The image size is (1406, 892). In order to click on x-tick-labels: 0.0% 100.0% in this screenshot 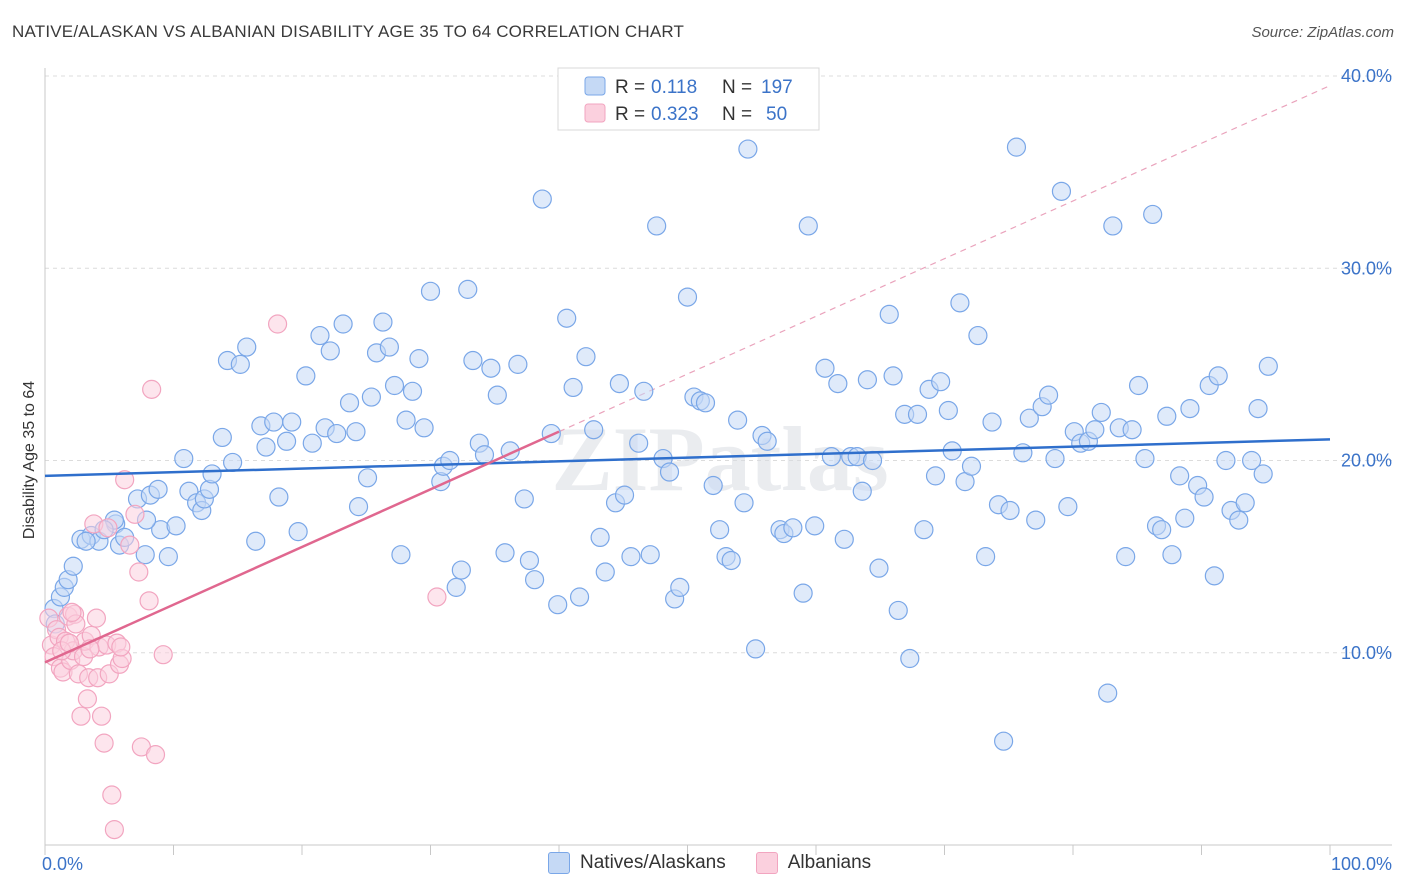, I will do `click(717, 864)`.